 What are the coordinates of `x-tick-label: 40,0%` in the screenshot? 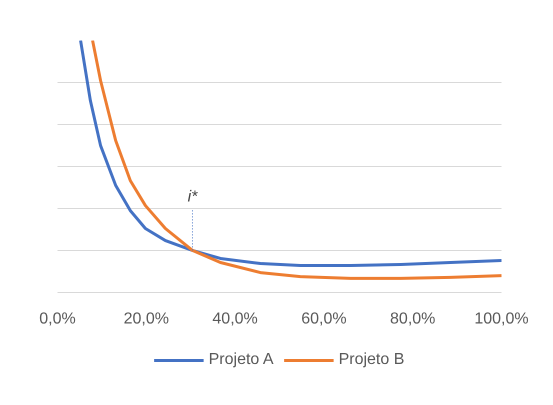 It's located at (235, 319).